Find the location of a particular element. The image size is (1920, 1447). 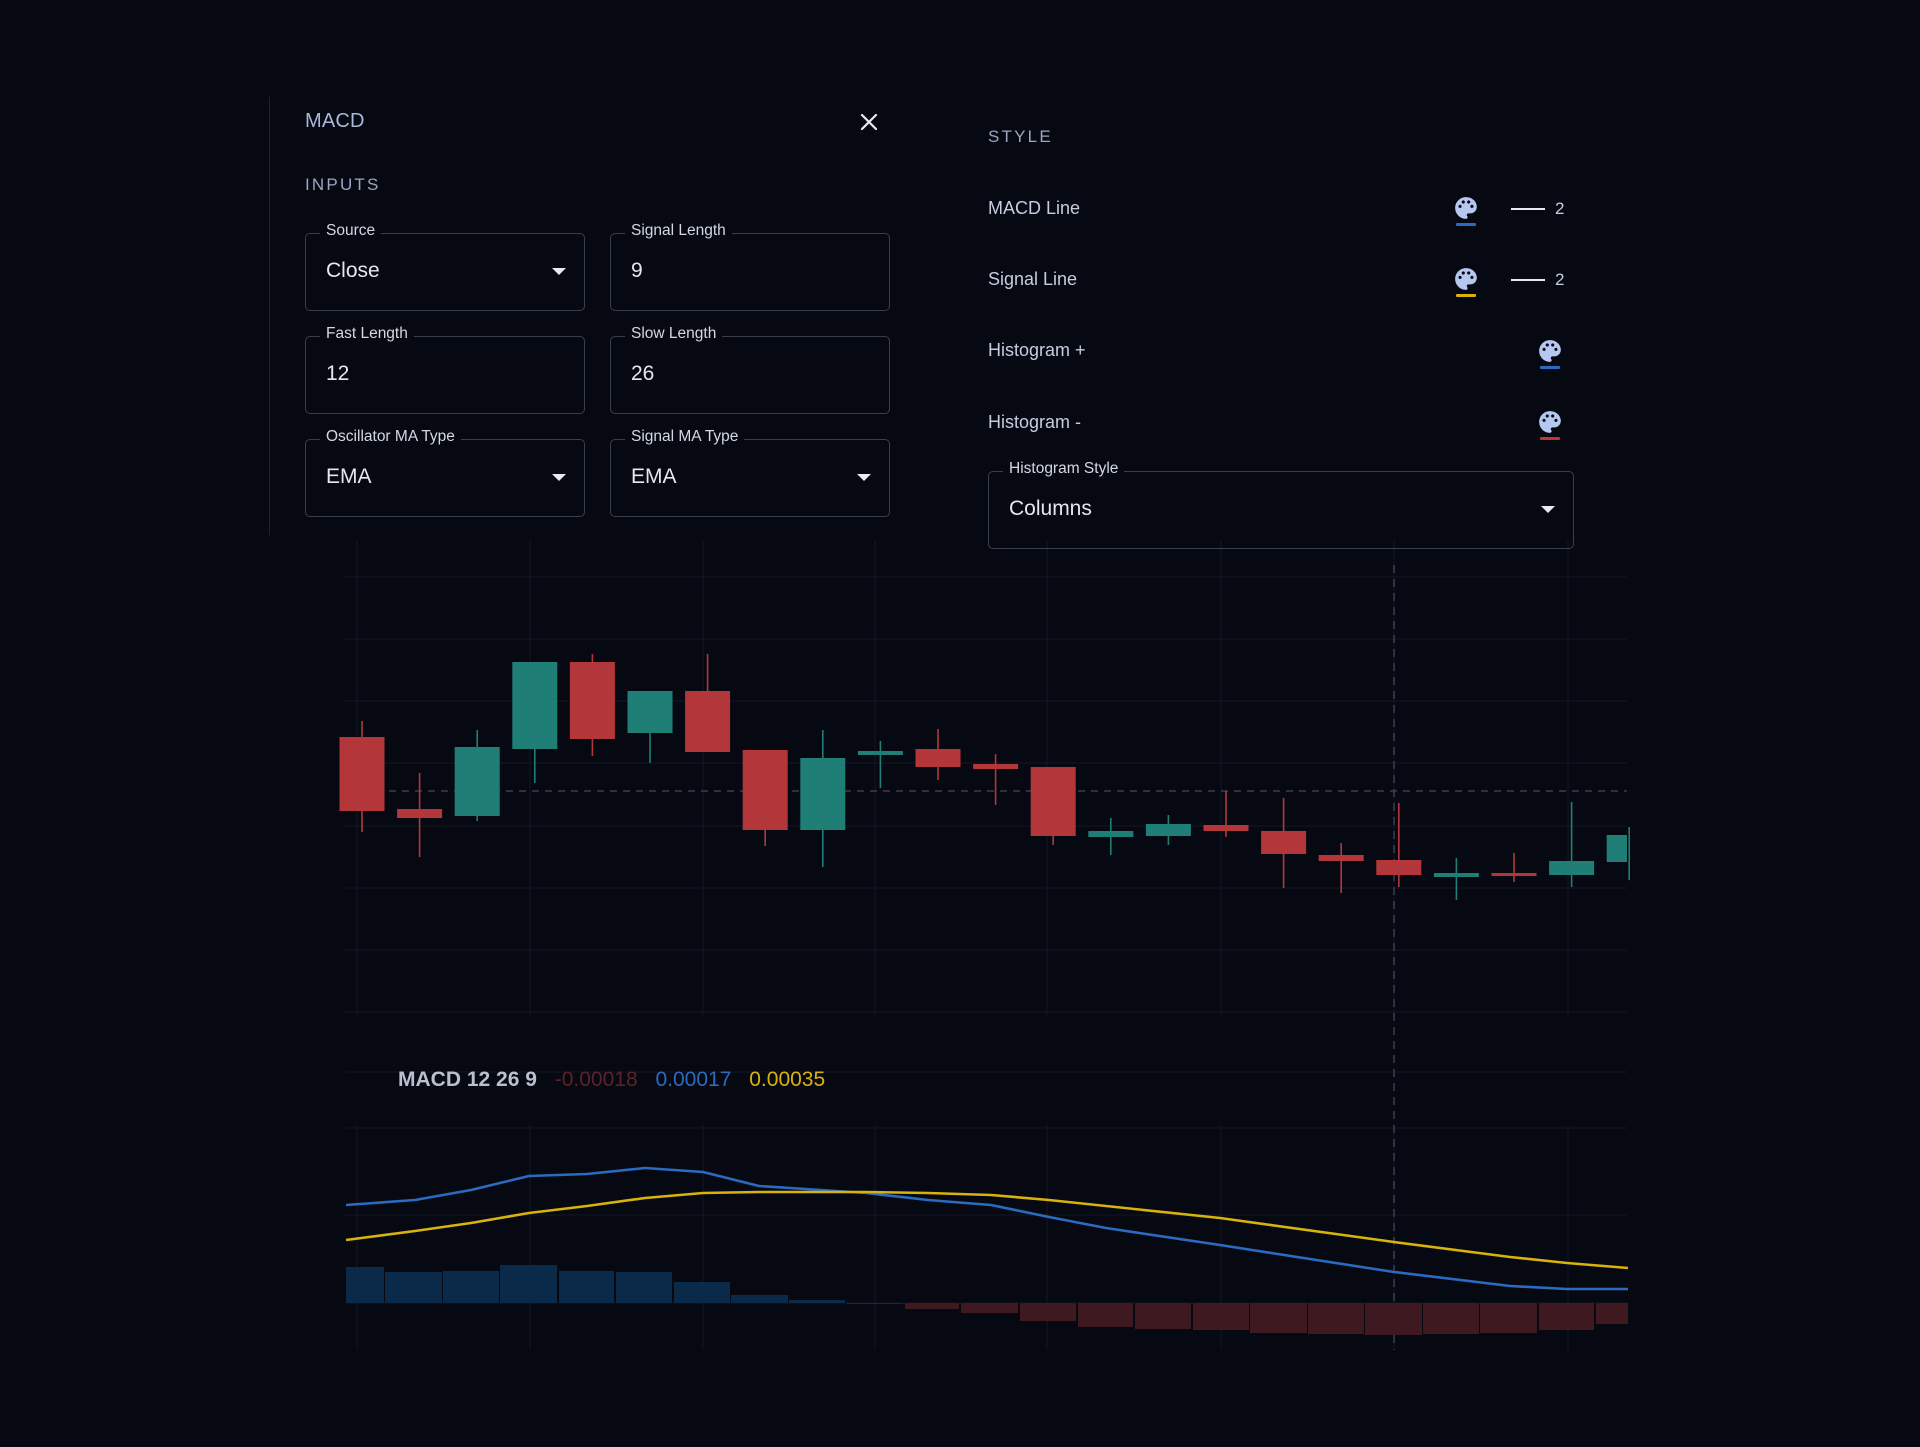

inputs-heading: INPUTS is located at coordinates (343, 184).